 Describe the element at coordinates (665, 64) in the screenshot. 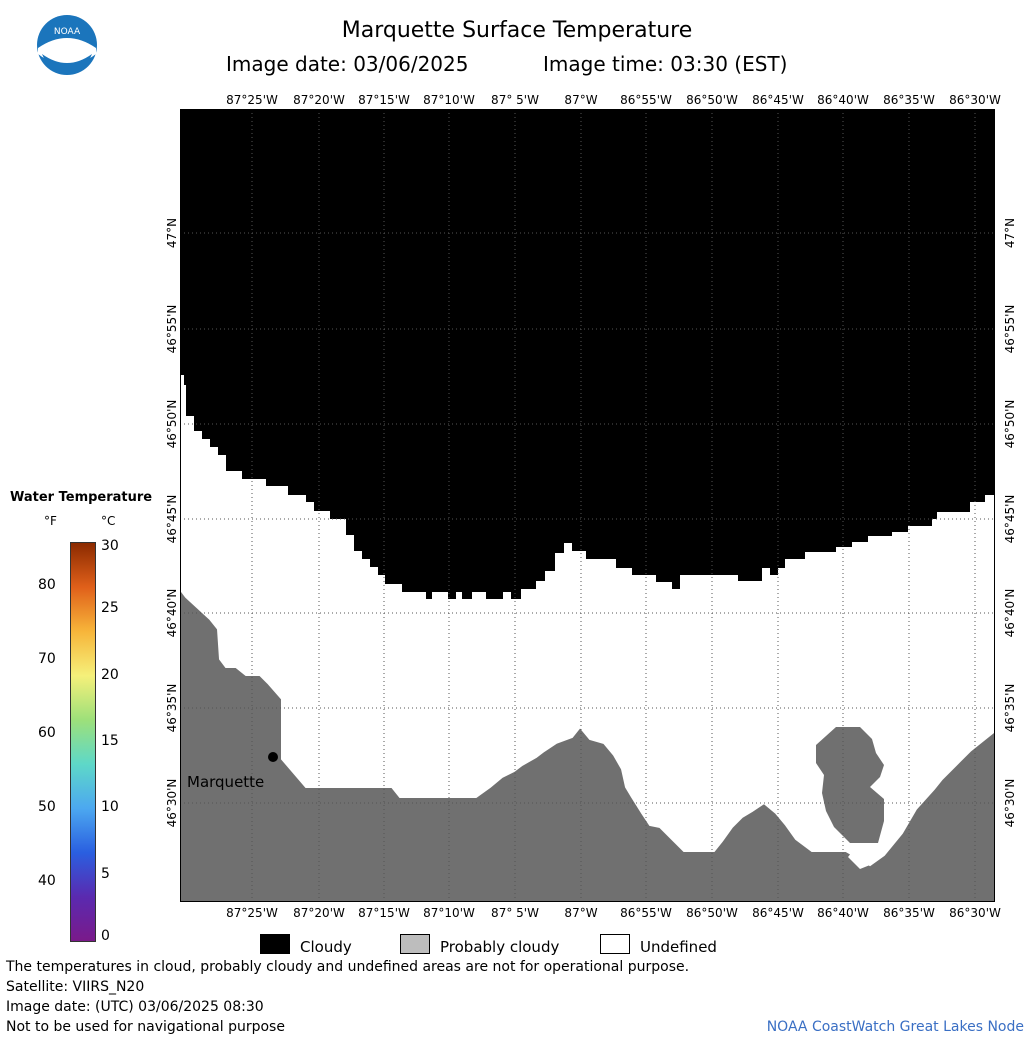

I see `image-time: Image time: 03:30 (EST)` at that location.